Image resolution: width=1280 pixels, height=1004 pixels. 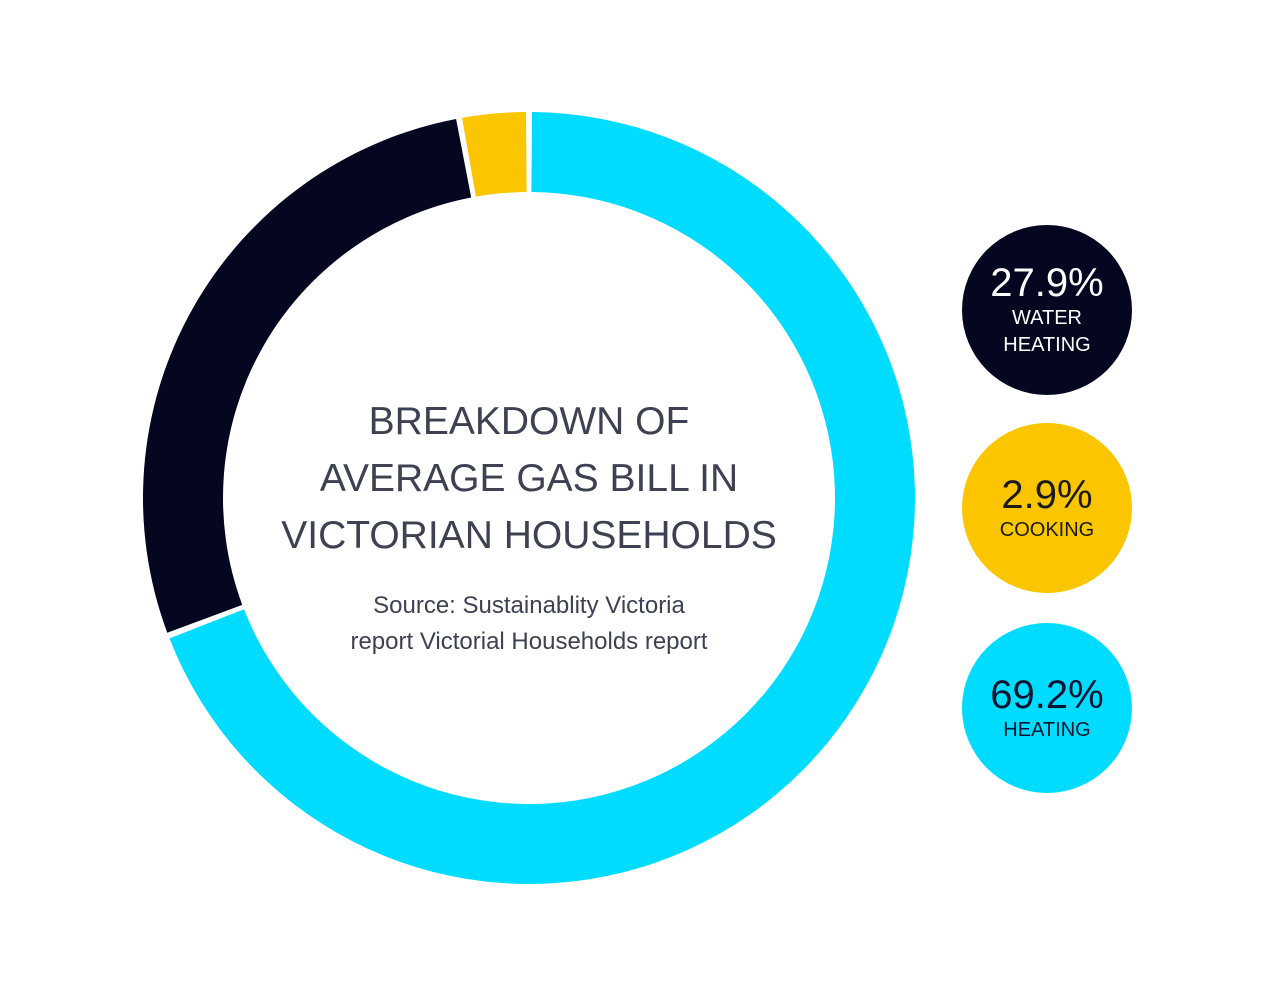 I want to click on legend-badge-water-heating: 27.9% WATER HEATING, so click(x=1047, y=310).